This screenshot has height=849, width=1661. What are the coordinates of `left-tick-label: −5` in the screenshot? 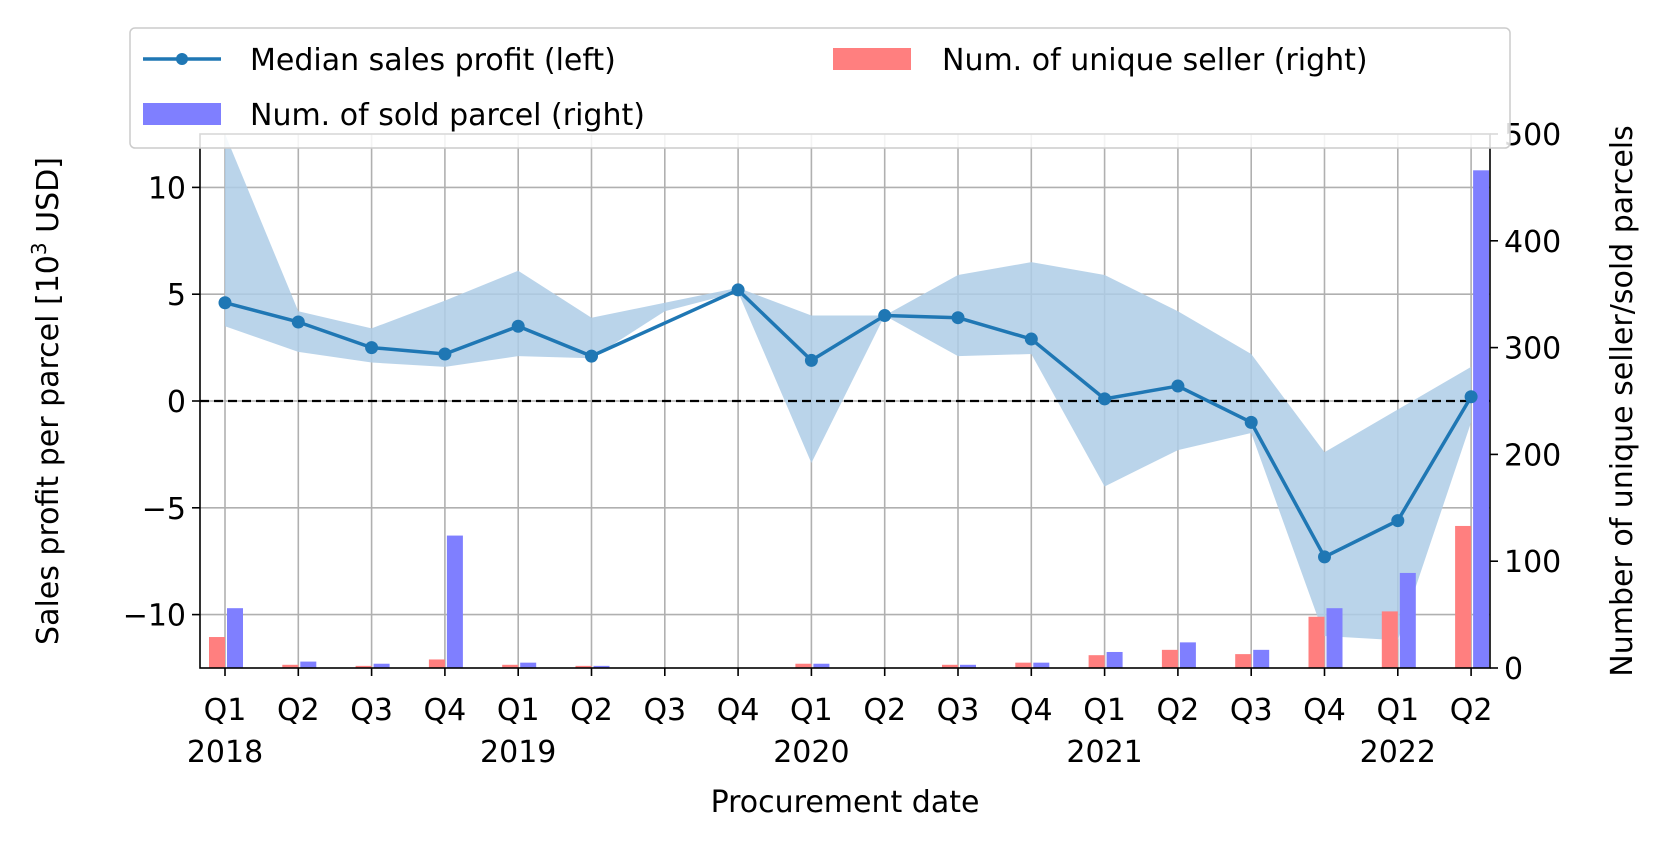 It's located at (164, 509).